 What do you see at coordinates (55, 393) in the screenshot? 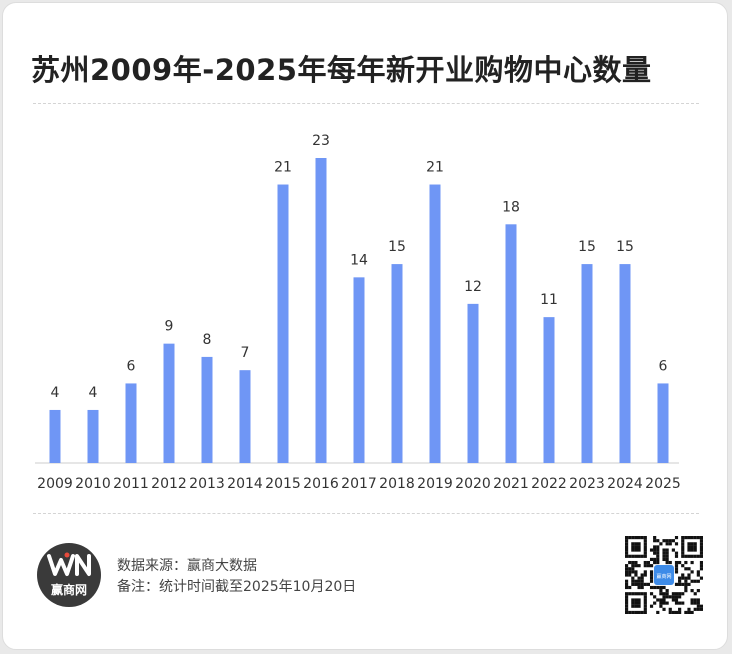
I see `data-label-2009: 4` at bounding box center [55, 393].